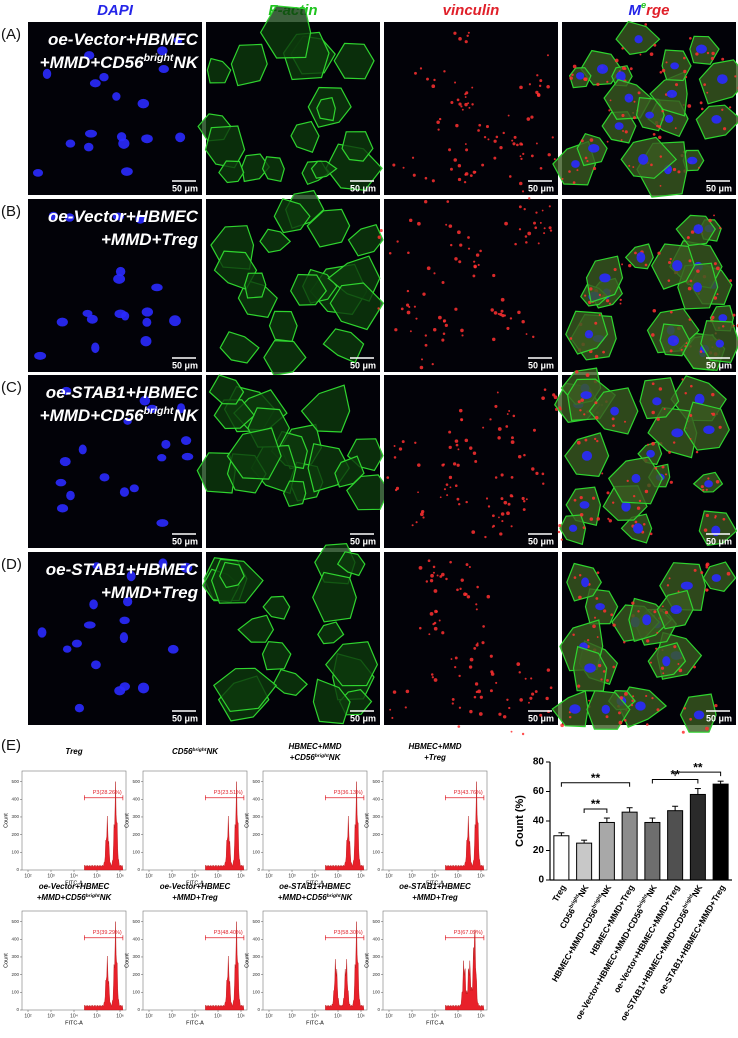 The width and height of the screenshot is (738, 1038). I want to click on x-tick-label: 10⁶, so click(120, 876).